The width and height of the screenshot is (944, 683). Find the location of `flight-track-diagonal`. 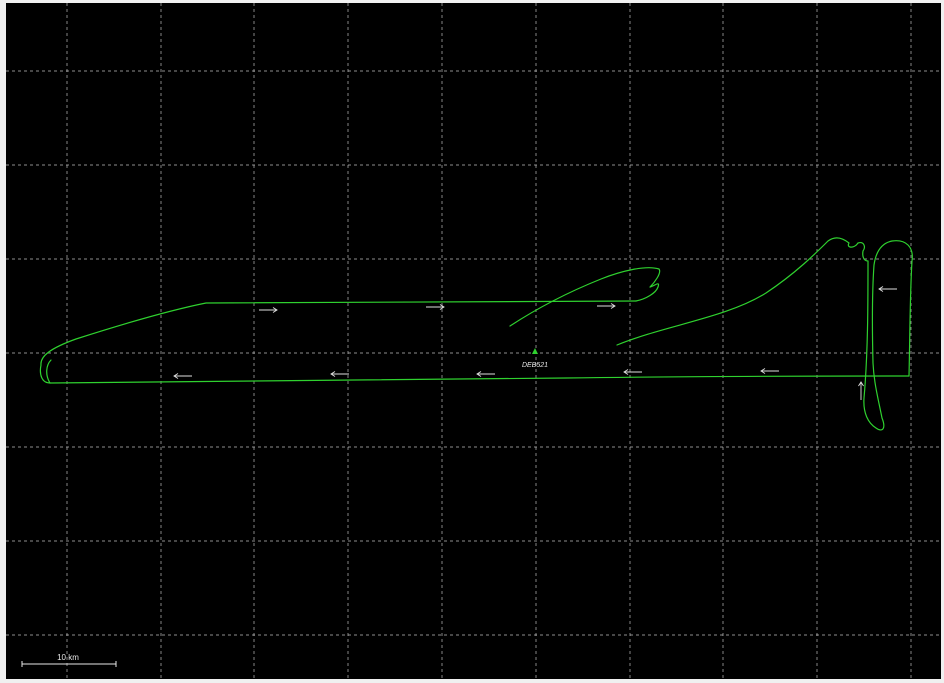

flight-track-diagonal is located at coordinates (764, 334).